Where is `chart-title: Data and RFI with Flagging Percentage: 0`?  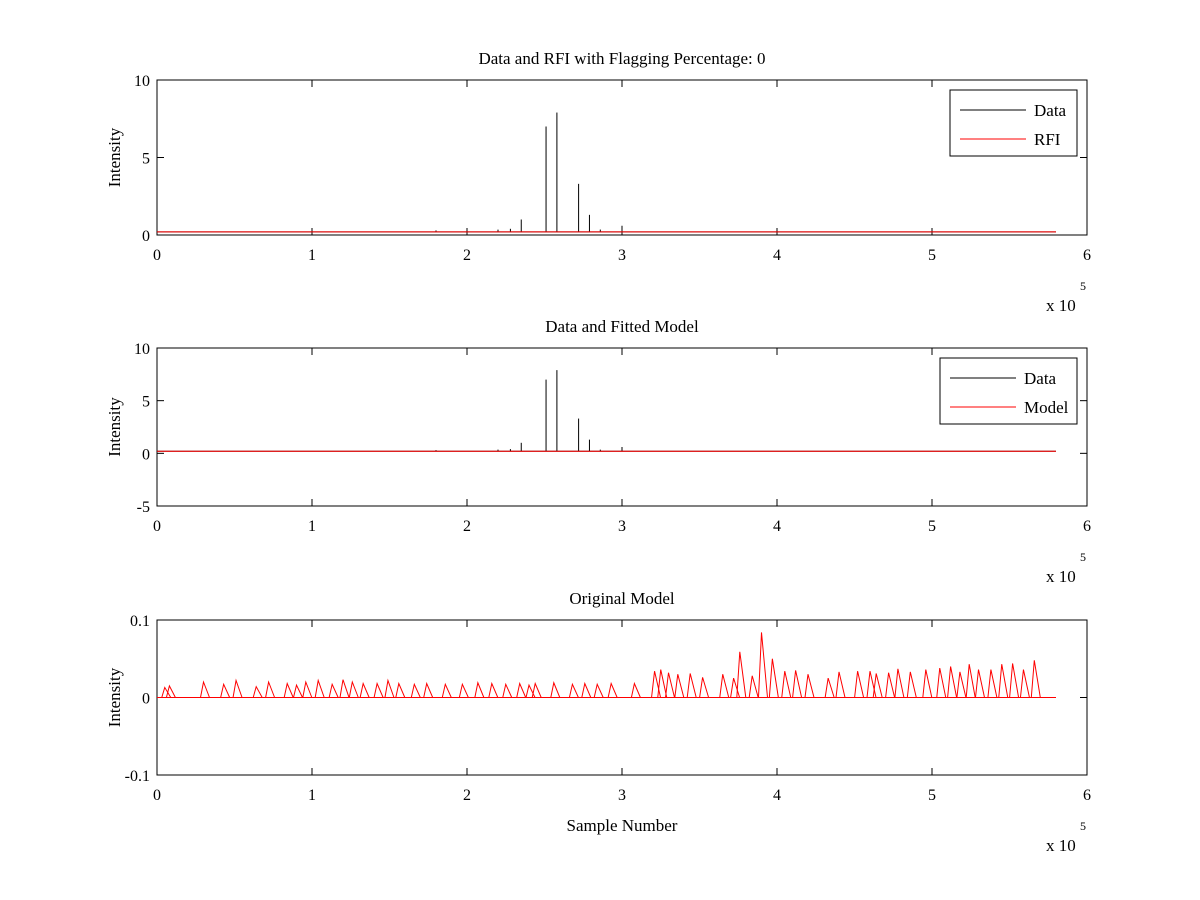
chart-title: Data and RFI with Flagging Percentage: 0 is located at coordinates (621, 58).